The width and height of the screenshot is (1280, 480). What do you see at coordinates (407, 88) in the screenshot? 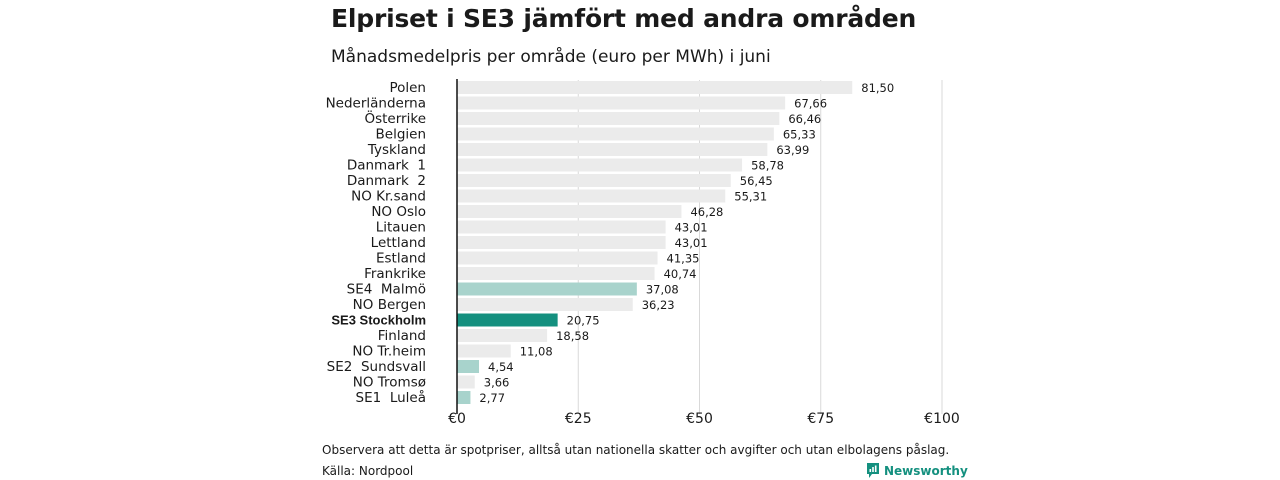
I see `category-label-0: Polen` at bounding box center [407, 88].